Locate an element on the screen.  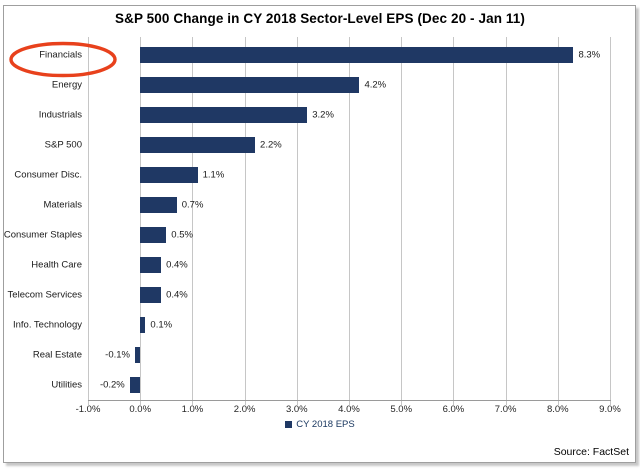
category-label-s-p-500: S&P 500 is located at coordinates (63, 145).